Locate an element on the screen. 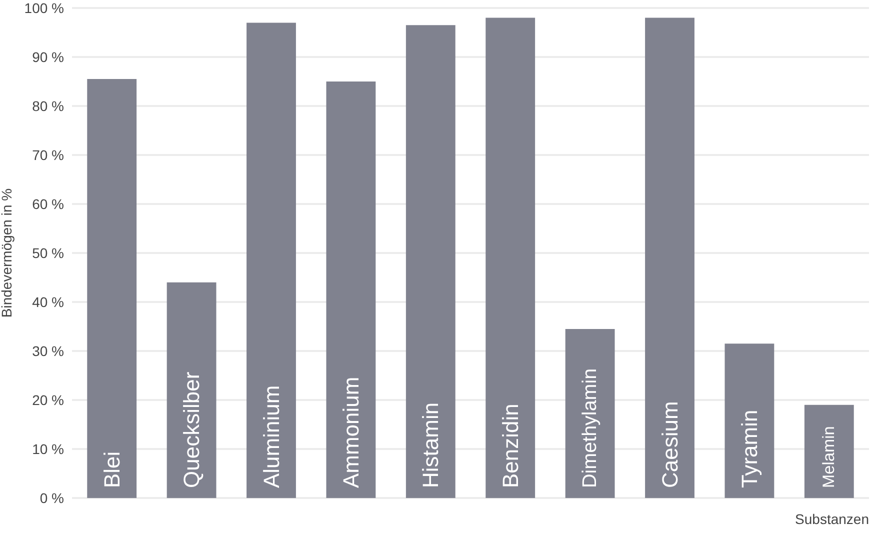 The image size is (877, 536). y-tick-label: 60 % is located at coordinates (48, 204).